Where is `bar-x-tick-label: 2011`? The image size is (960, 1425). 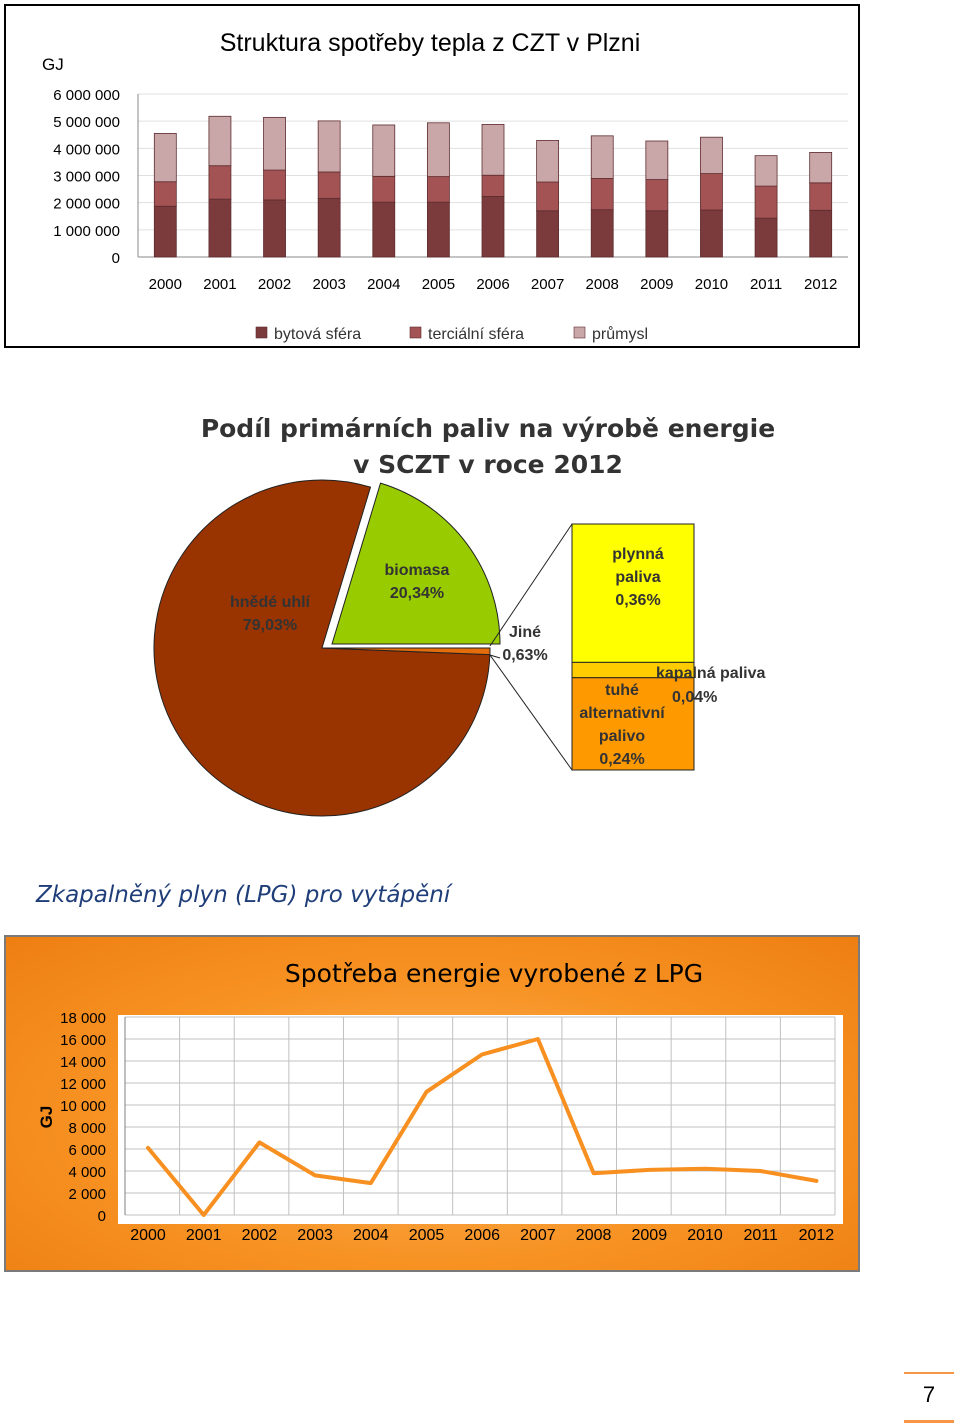 bar-x-tick-label: 2011 is located at coordinates (766, 284).